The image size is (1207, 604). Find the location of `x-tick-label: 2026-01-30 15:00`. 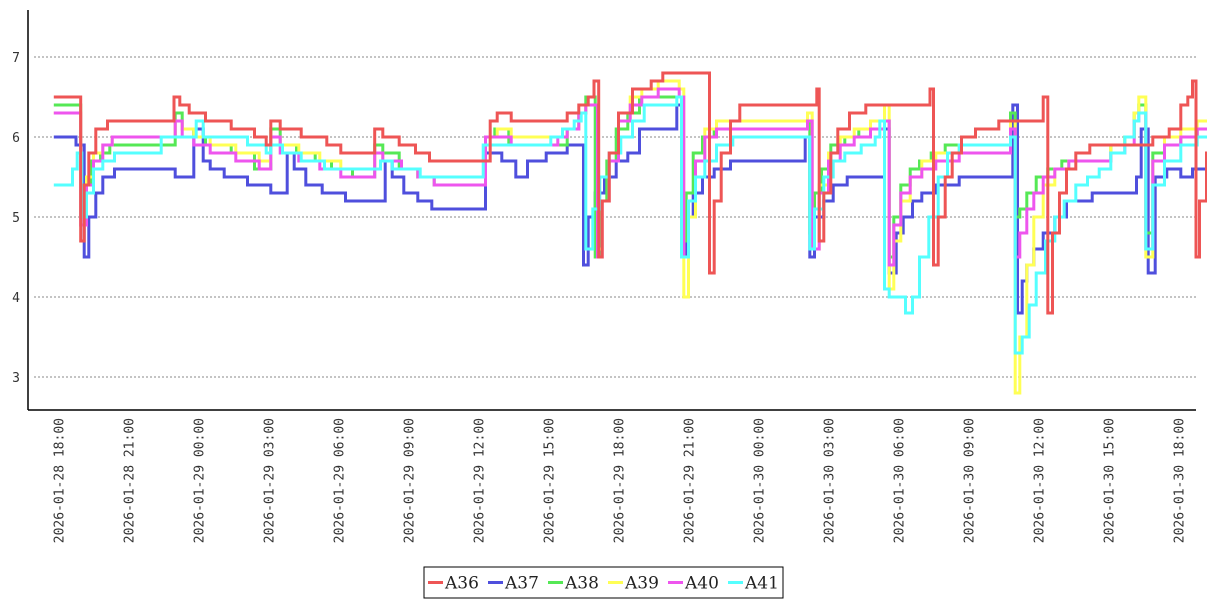

x-tick-label: 2026-01-30 15:00 is located at coordinates (1110, 480).